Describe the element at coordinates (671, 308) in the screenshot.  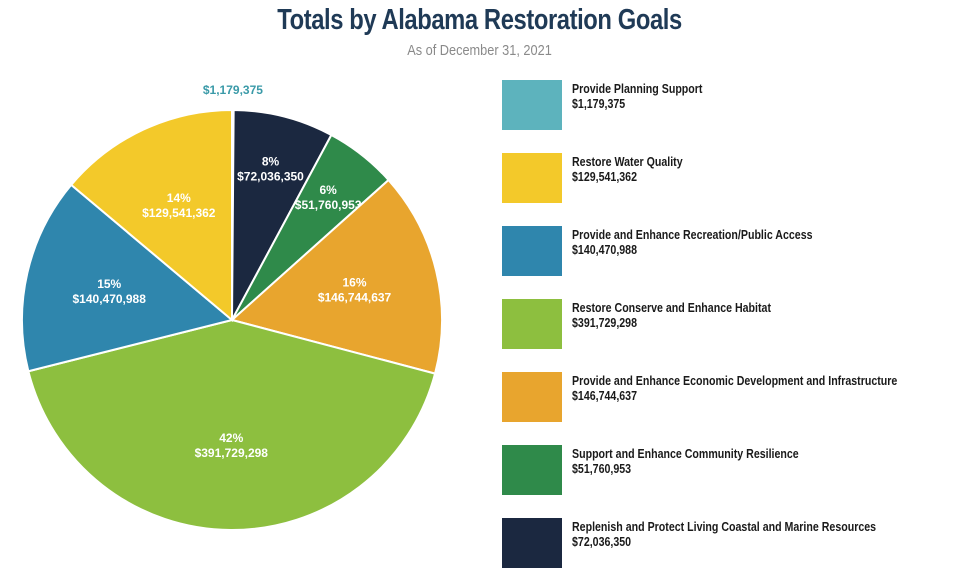
I see `legend-label: Restore Conserve and Enhance Habitat` at that location.